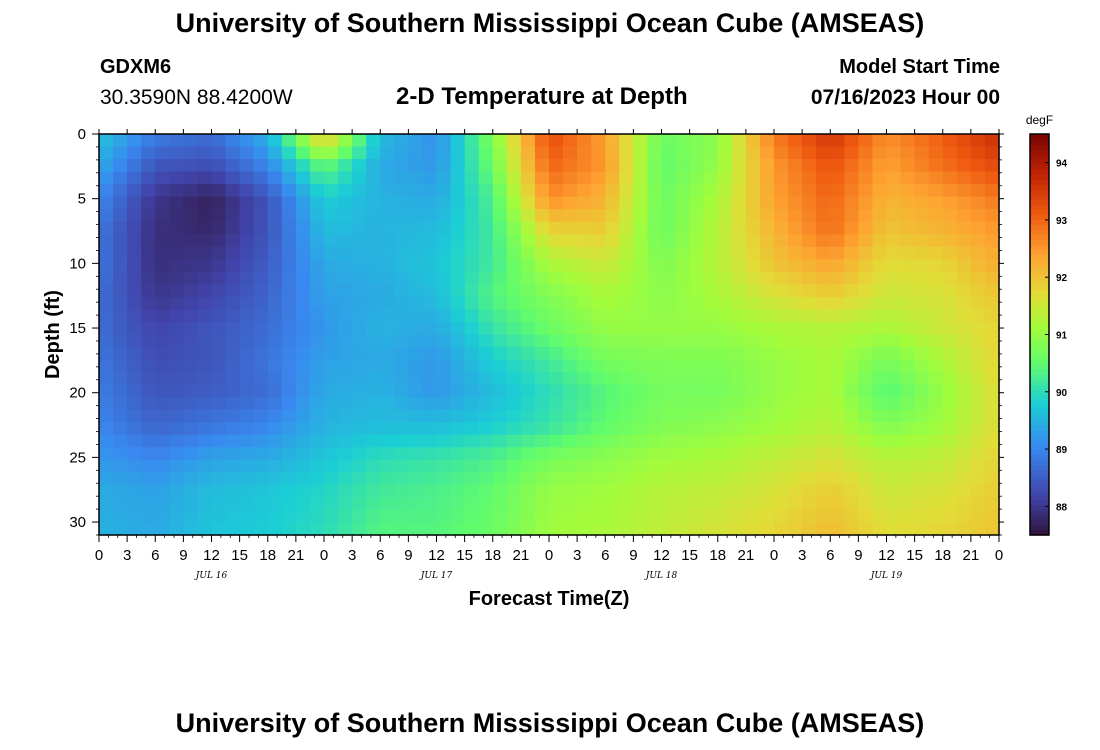 The height and width of the screenshot is (750, 1100). What do you see at coordinates (971, 555) in the screenshot?
I see `x-tick-label: 21` at bounding box center [971, 555].